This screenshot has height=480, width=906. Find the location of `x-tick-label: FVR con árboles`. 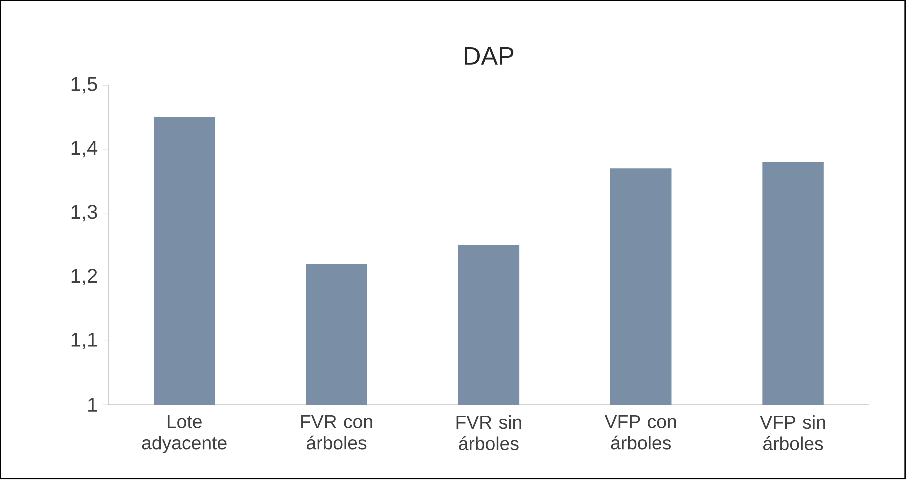

x-tick-label: FVR con árboles is located at coordinates (337, 433).